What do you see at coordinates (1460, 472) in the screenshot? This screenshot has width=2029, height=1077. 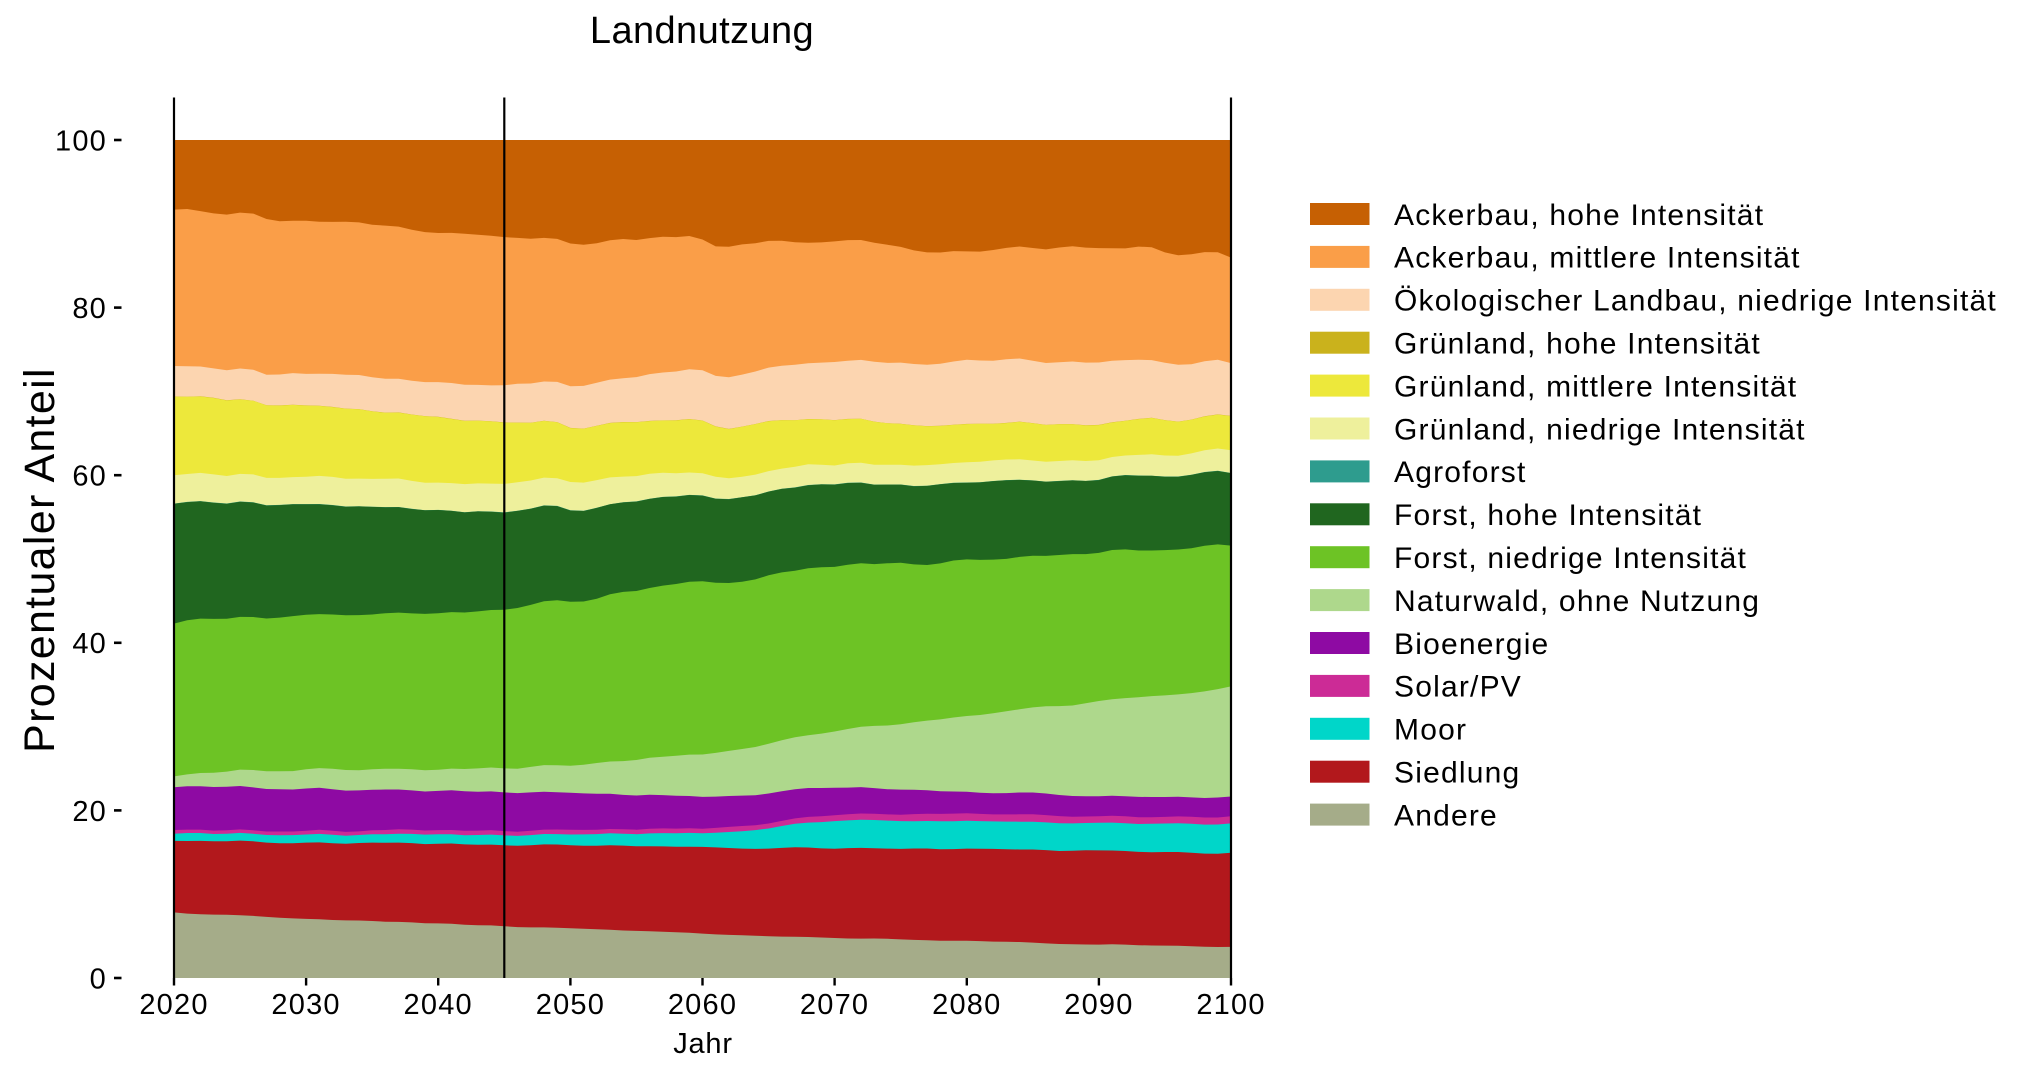 I see `svg-text: Agroforst` at bounding box center [1460, 472].